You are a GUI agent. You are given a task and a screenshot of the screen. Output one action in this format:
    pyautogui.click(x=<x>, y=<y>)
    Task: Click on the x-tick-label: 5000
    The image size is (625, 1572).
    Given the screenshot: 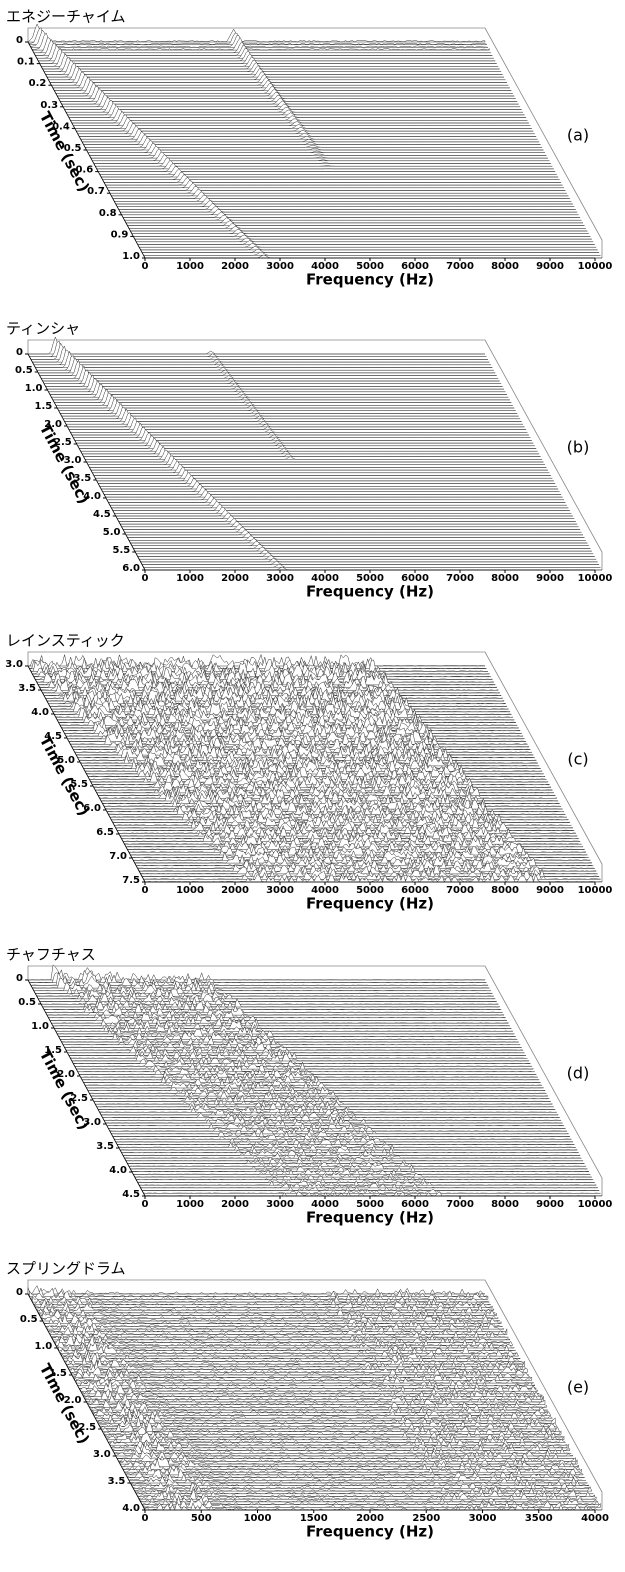 What is the action you would take?
    pyautogui.click(x=370, y=266)
    